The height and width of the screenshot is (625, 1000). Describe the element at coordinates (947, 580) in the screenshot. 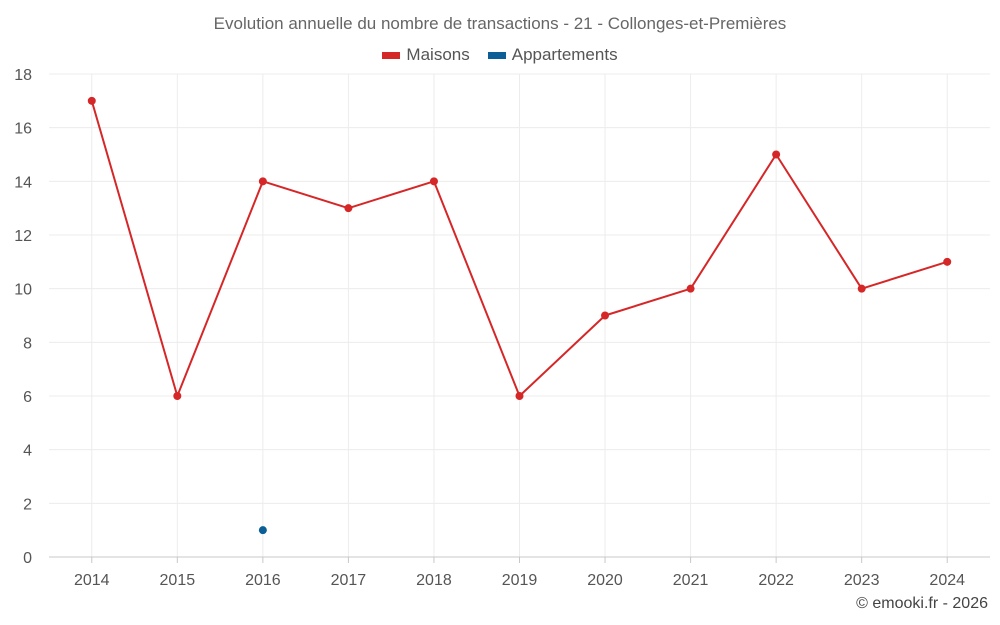

I see `x-tick-label: 2024` at that location.